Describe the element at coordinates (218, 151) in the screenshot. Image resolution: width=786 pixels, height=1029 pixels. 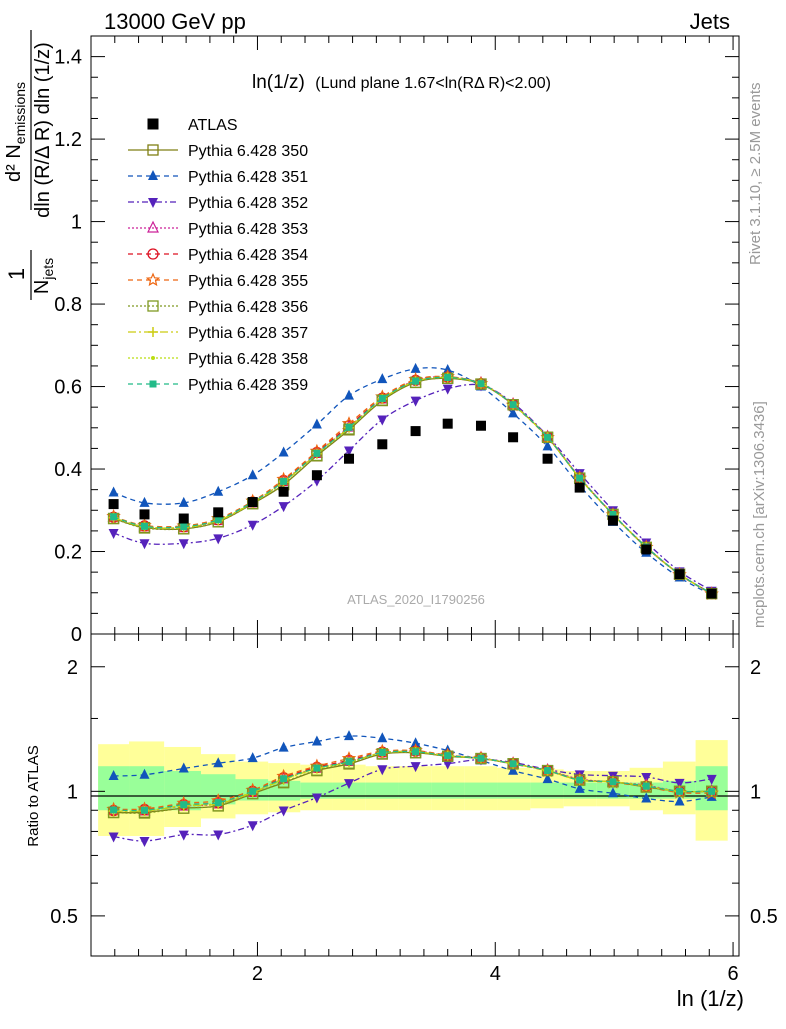
I see `legend-item: Pythia 6.428 350` at that location.